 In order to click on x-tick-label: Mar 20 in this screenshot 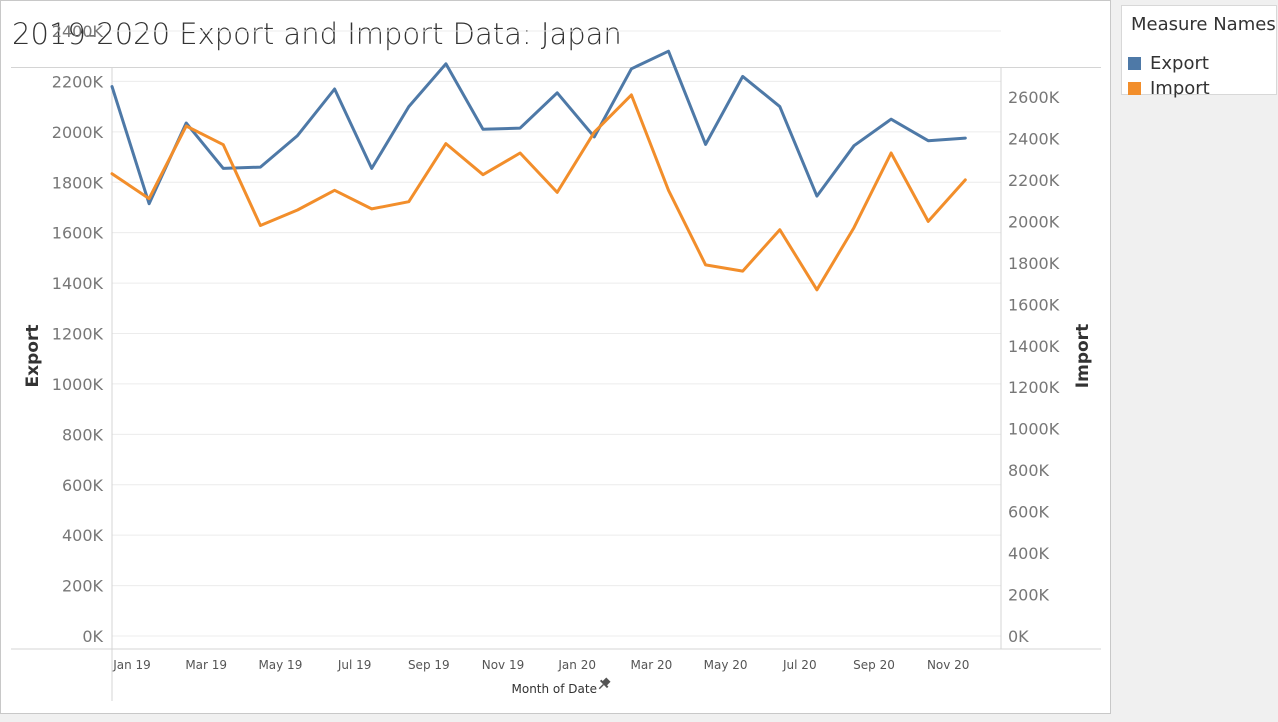, I will do `click(652, 665)`.